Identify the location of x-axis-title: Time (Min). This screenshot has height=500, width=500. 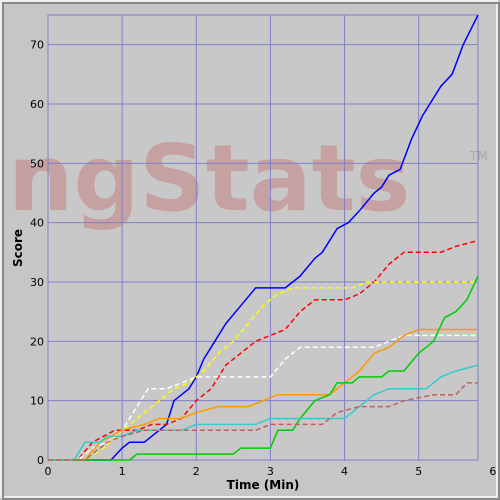
(263, 485).